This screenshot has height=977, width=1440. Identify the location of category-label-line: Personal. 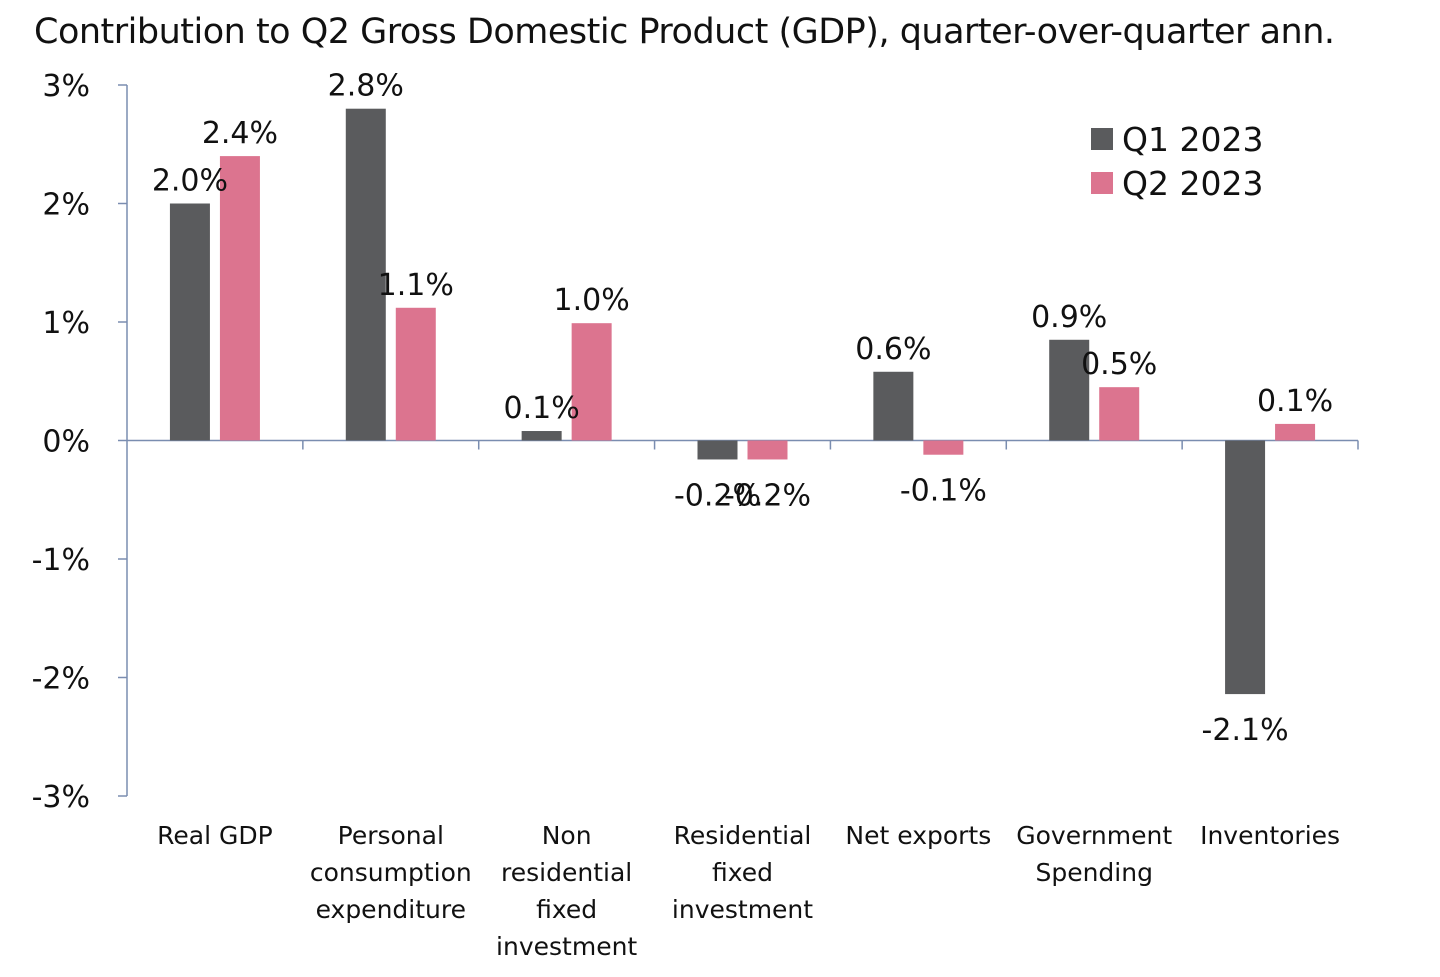
(391, 835).